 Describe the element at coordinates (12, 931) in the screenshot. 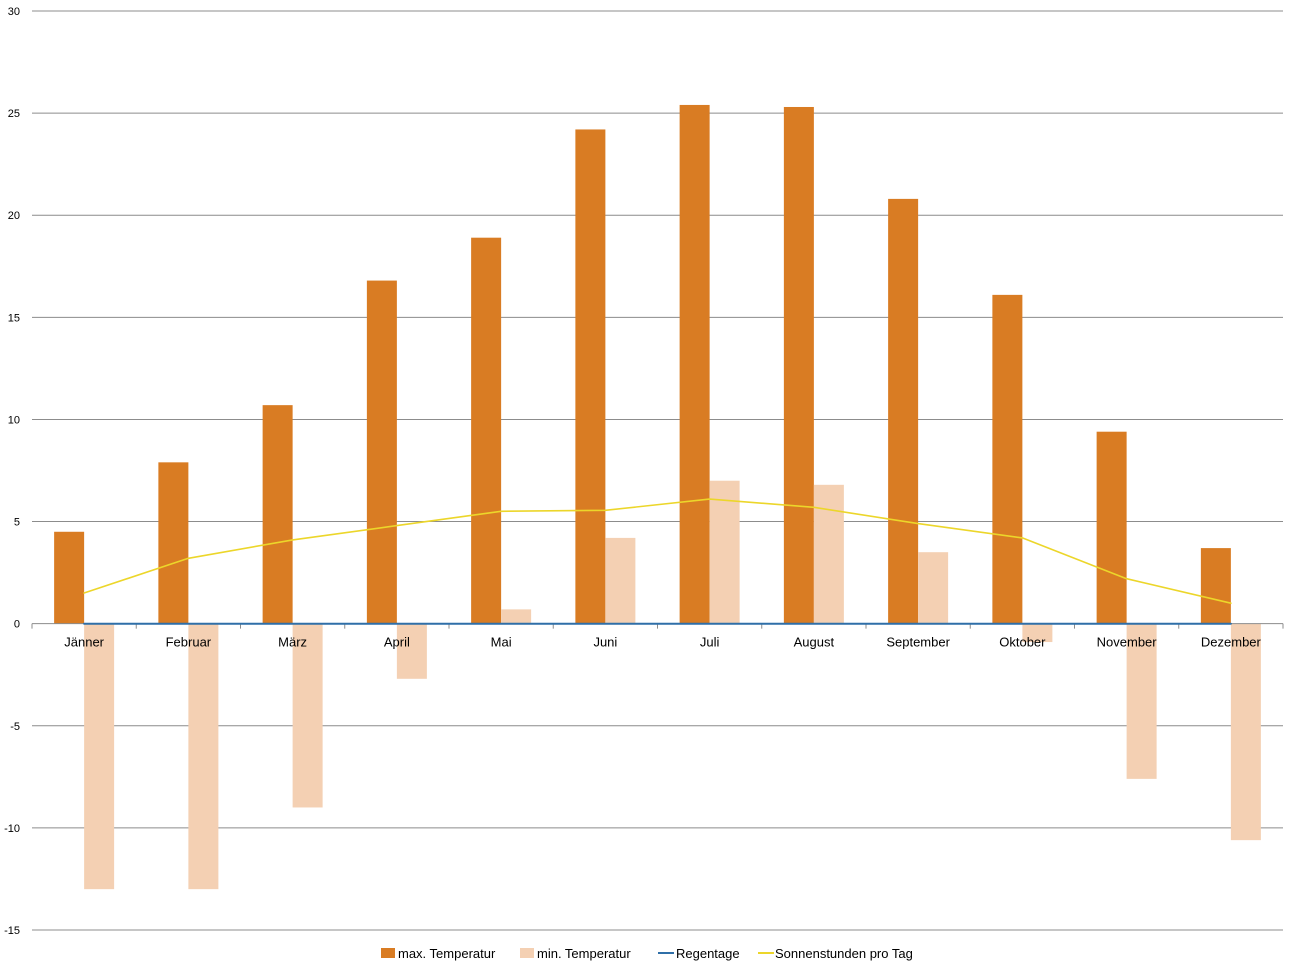

I see `y-tick-label: -15` at that location.